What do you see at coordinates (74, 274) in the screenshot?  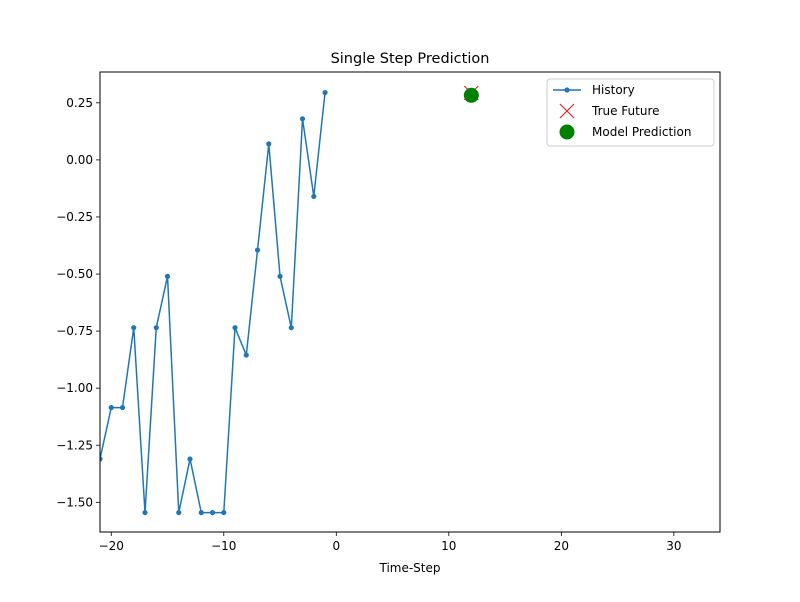 I see `y-tick-label: −0.50` at bounding box center [74, 274].